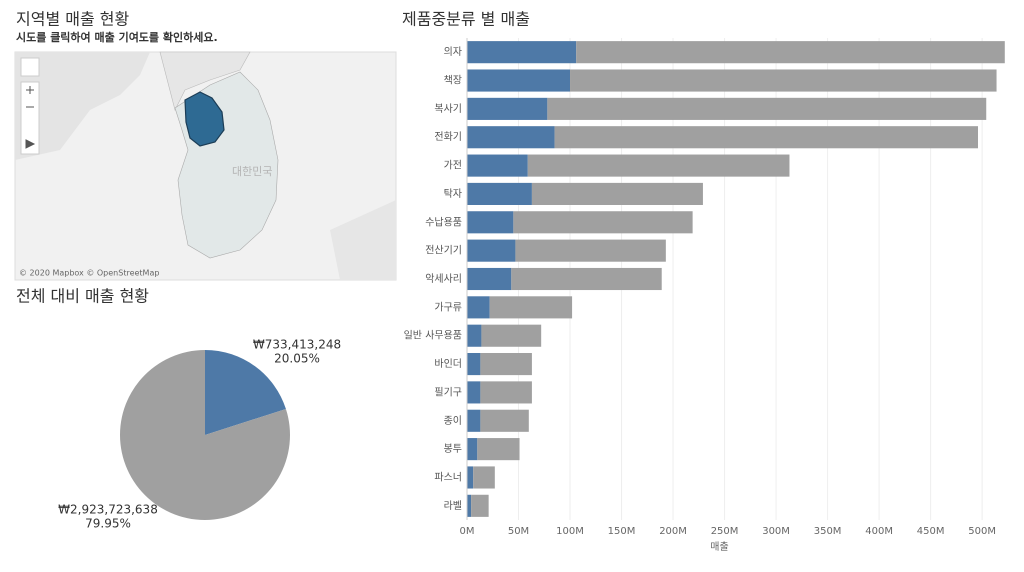  I want to click on x-axis-title: 매출, so click(719, 547).